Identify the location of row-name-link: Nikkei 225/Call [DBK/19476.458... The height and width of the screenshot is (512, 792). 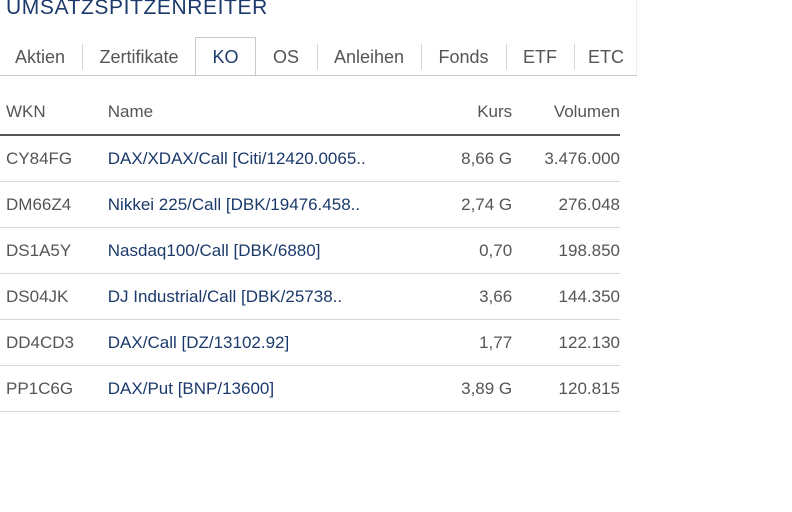
(262, 204).